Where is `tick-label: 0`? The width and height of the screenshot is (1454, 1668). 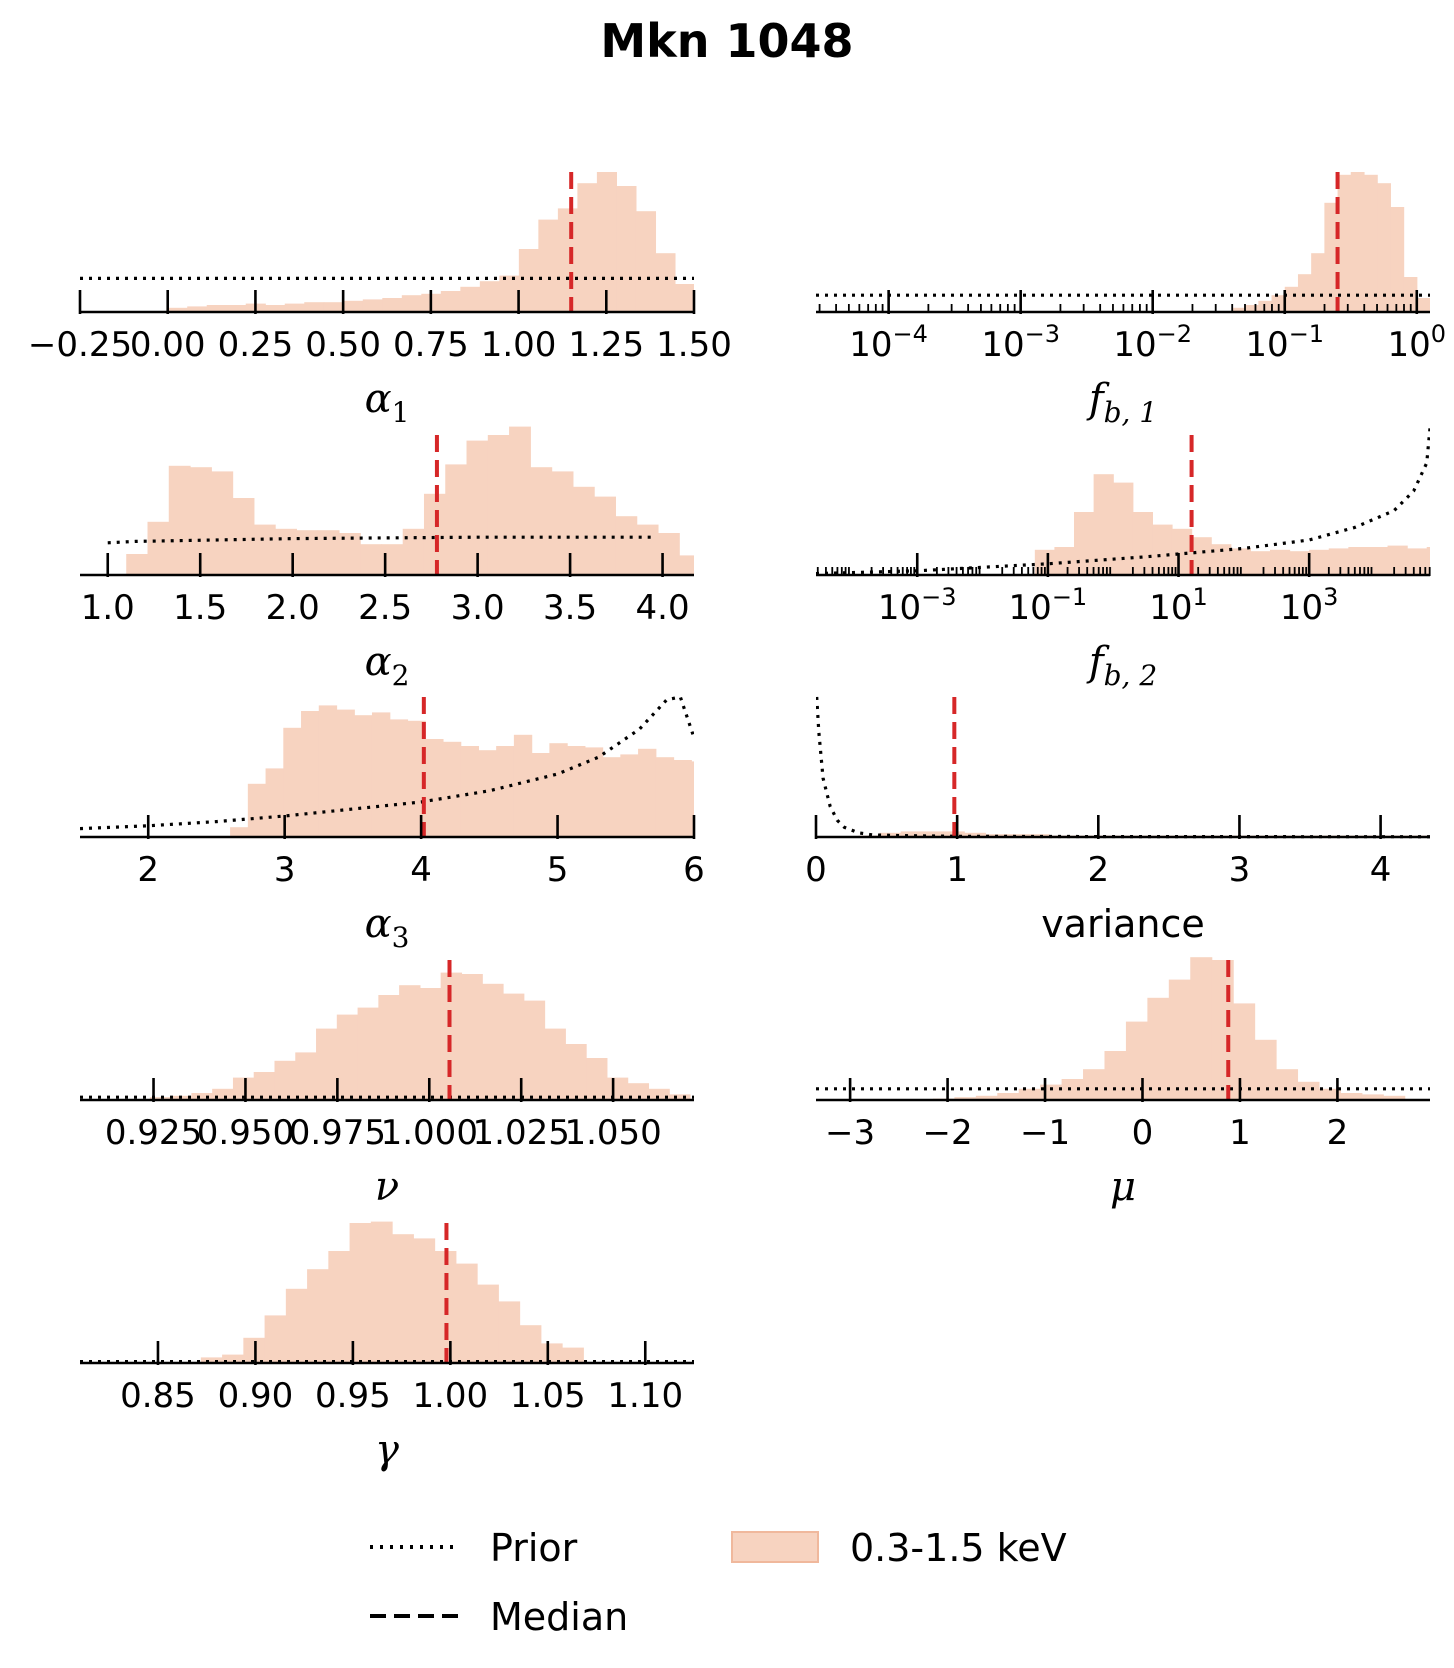
tick-label: 0 is located at coordinates (1143, 1133).